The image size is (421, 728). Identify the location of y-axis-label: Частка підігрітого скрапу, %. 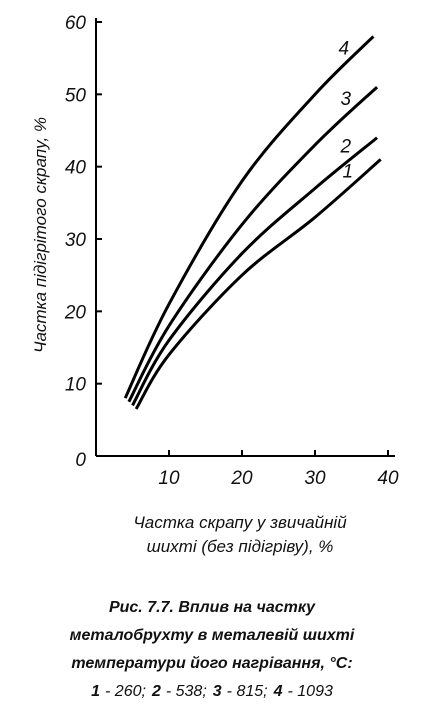
(40, 235).